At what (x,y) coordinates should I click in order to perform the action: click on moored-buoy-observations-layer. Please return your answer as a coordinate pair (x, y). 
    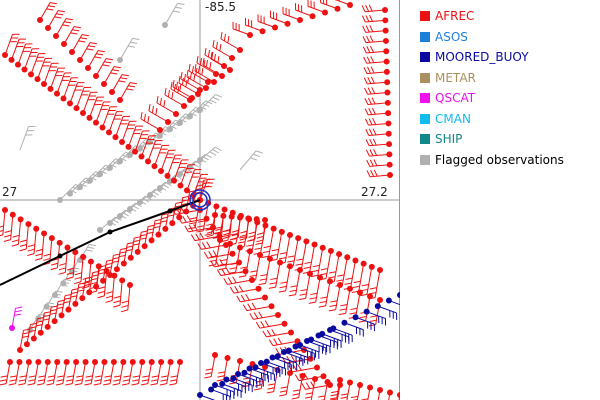
    Looking at the image, I should click on (298, 346).